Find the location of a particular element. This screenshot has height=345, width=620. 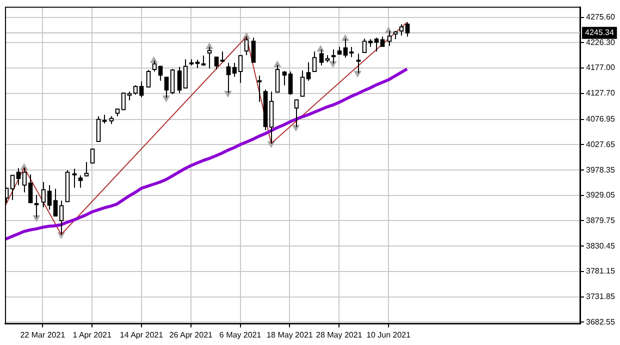

y-tick-label: 3929.05 is located at coordinates (601, 195).